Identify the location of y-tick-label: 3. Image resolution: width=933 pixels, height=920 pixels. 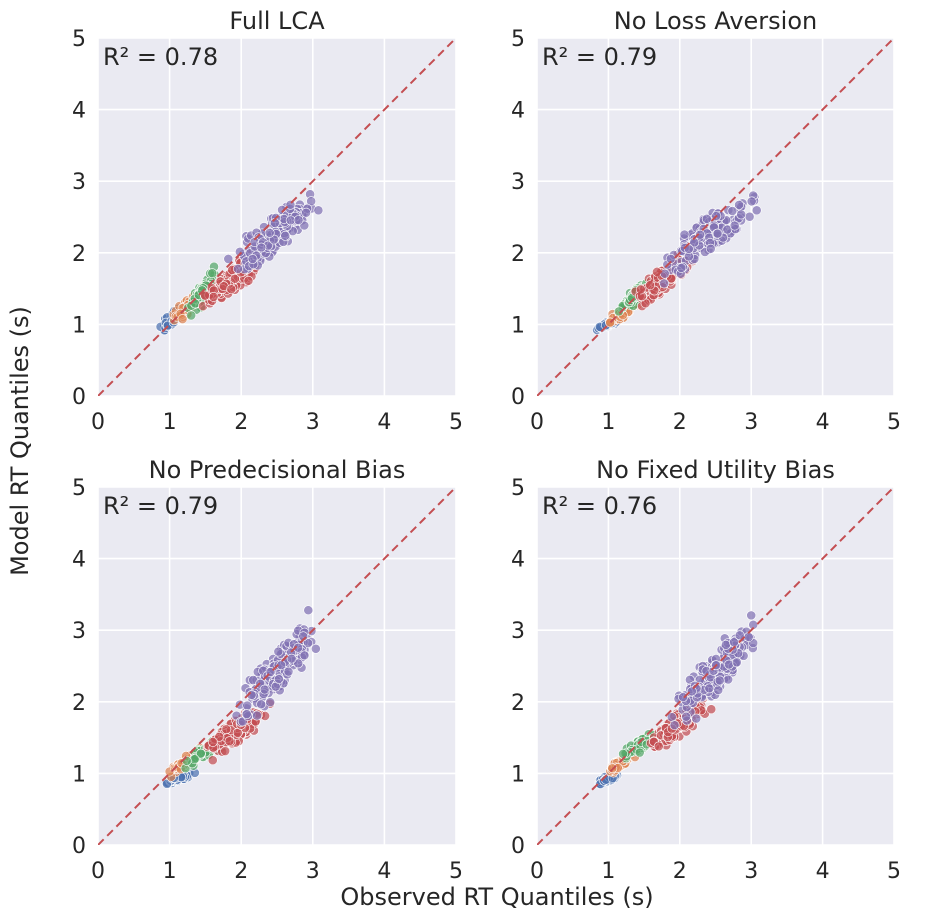
(518, 182).